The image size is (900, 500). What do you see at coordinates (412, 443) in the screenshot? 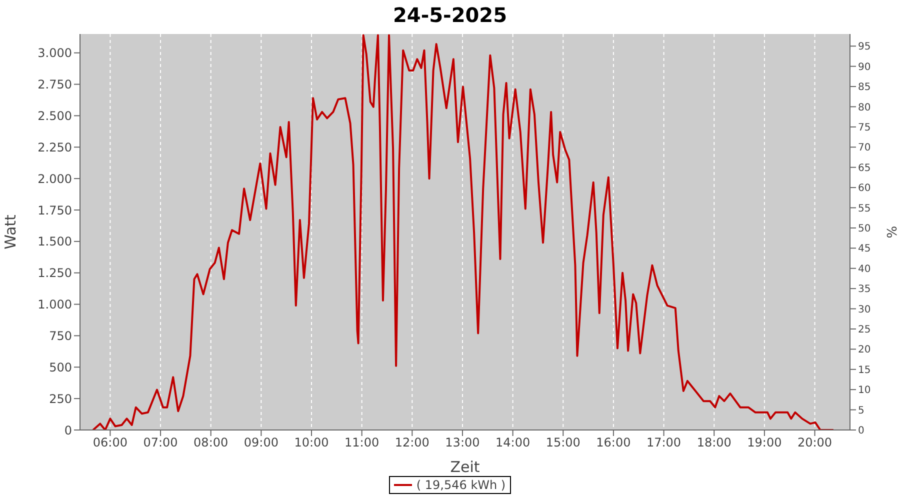
I see `x-tick-label: 12:00` at bounding box center [412, 443].